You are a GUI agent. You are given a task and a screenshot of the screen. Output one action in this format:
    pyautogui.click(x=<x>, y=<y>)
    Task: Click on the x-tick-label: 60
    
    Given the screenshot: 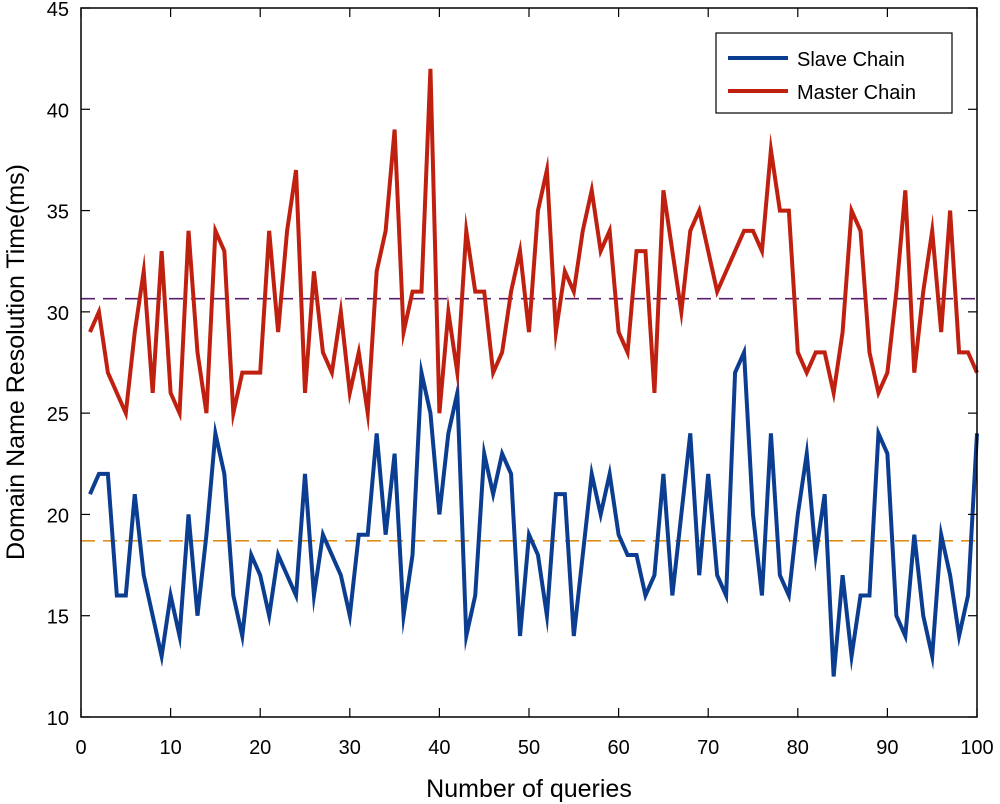 What is the action you would take?
    pyautogui.click(x=618, y=748)
    